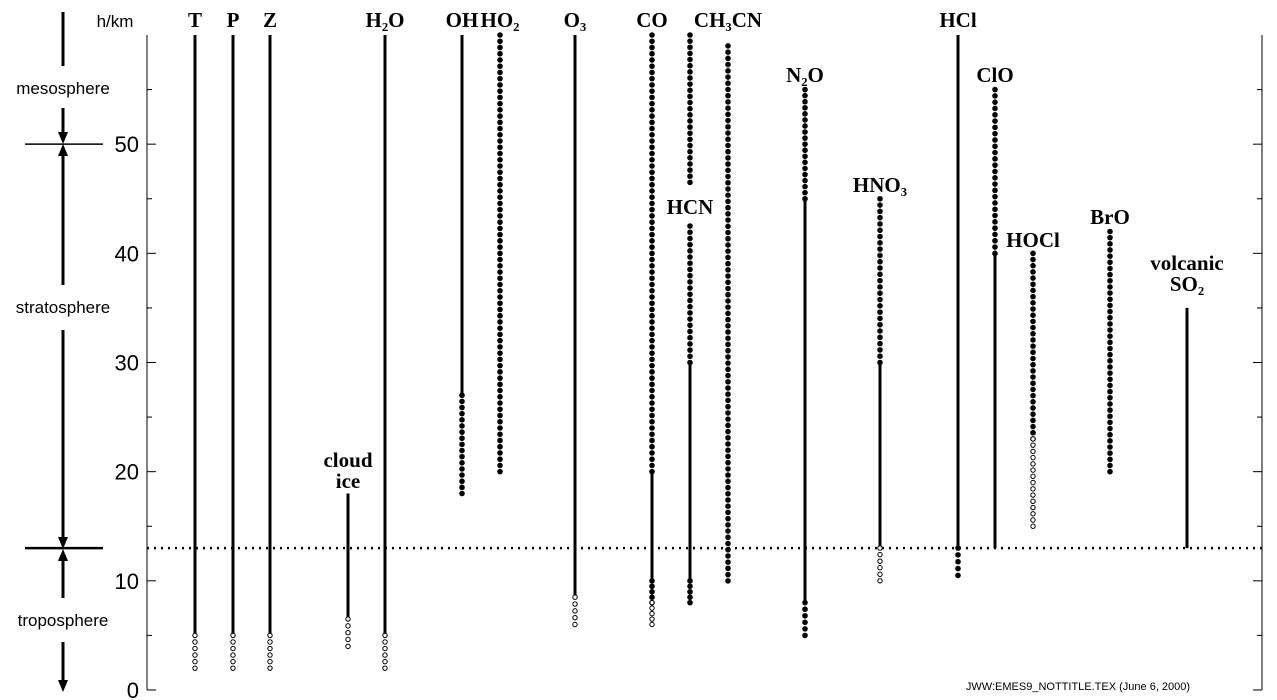 The width and height of the screenshot is (1277, 700). What do you see at coordinates (348, 481) in the screenshot?
I see `species-label: ice` at bounding box center [348, 481].